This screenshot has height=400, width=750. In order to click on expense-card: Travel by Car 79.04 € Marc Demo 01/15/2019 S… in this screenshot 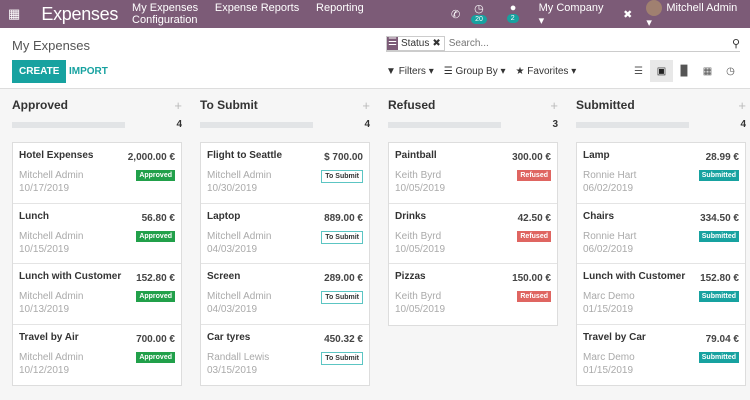, I will do `click(661, 355)`.